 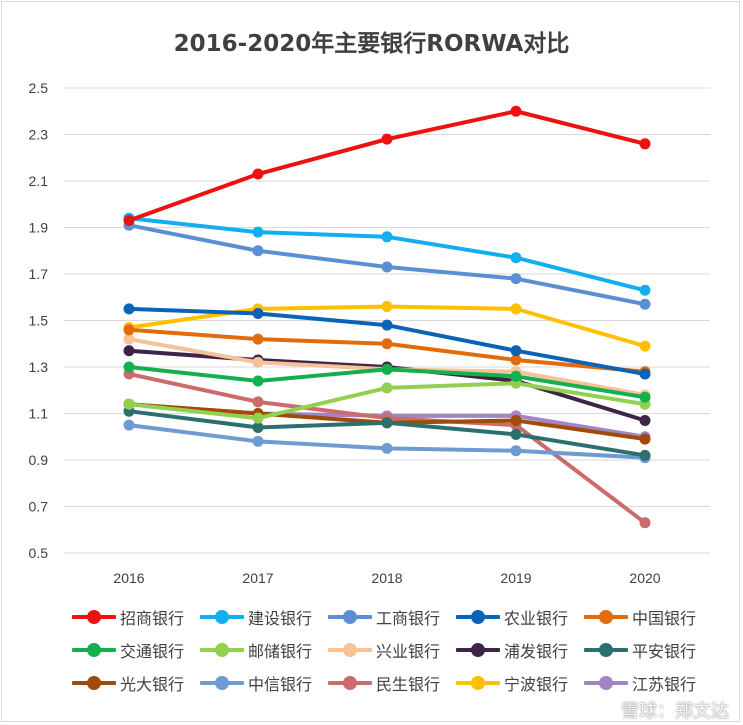 What do you see at coordinates (536, 684) in the screenshot?
I see `legend-label: 宁波银行` at bounding box center [536, 684].